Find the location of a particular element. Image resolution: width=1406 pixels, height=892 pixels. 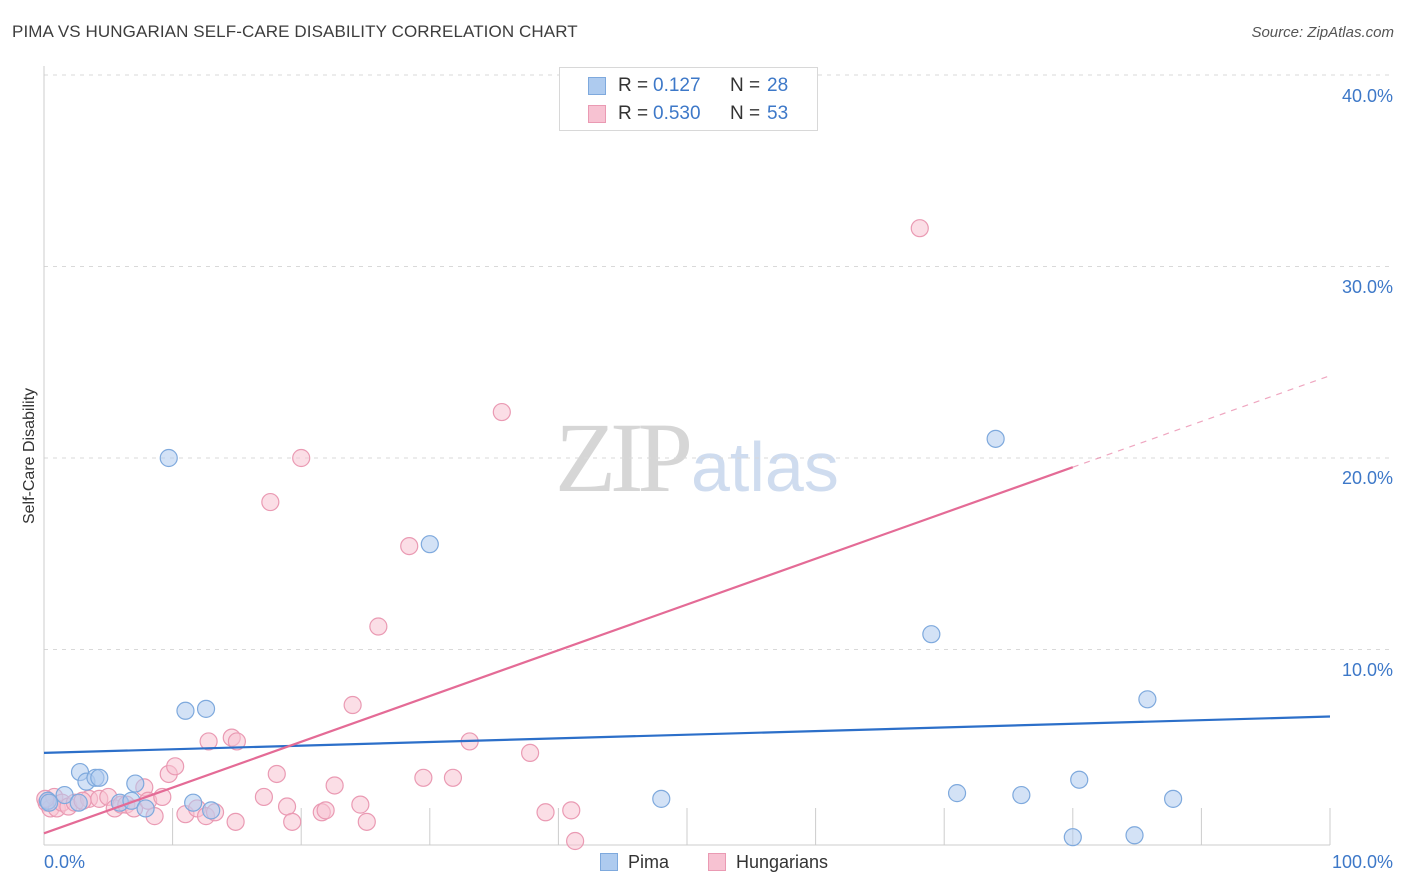

y-tick-label-30: 30.0% is located at coordinates (1367, 287).